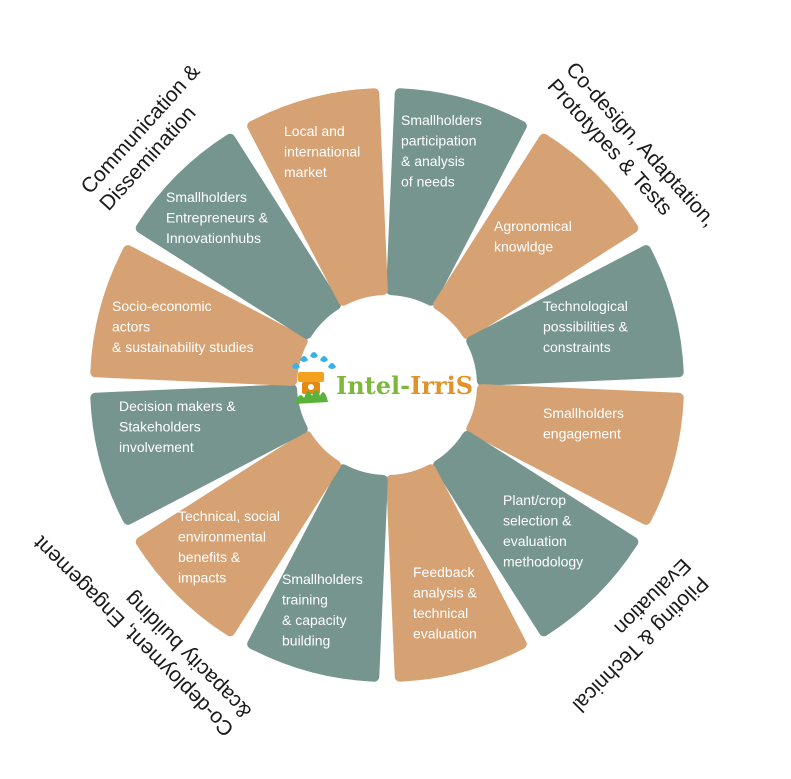 This screenshot has width=791, height=779. What do you see at coordinates (445, 603) in the screenshot?
I see `segment-label-6: Feedback analysis & technical evaluation` at bounding box center [445, 603].